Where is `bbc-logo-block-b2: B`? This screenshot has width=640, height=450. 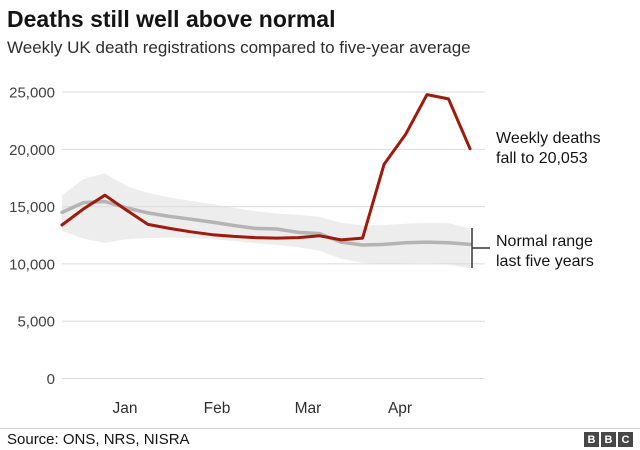 bbc-logo-block-b2: B is located at coordinates (608, 439).